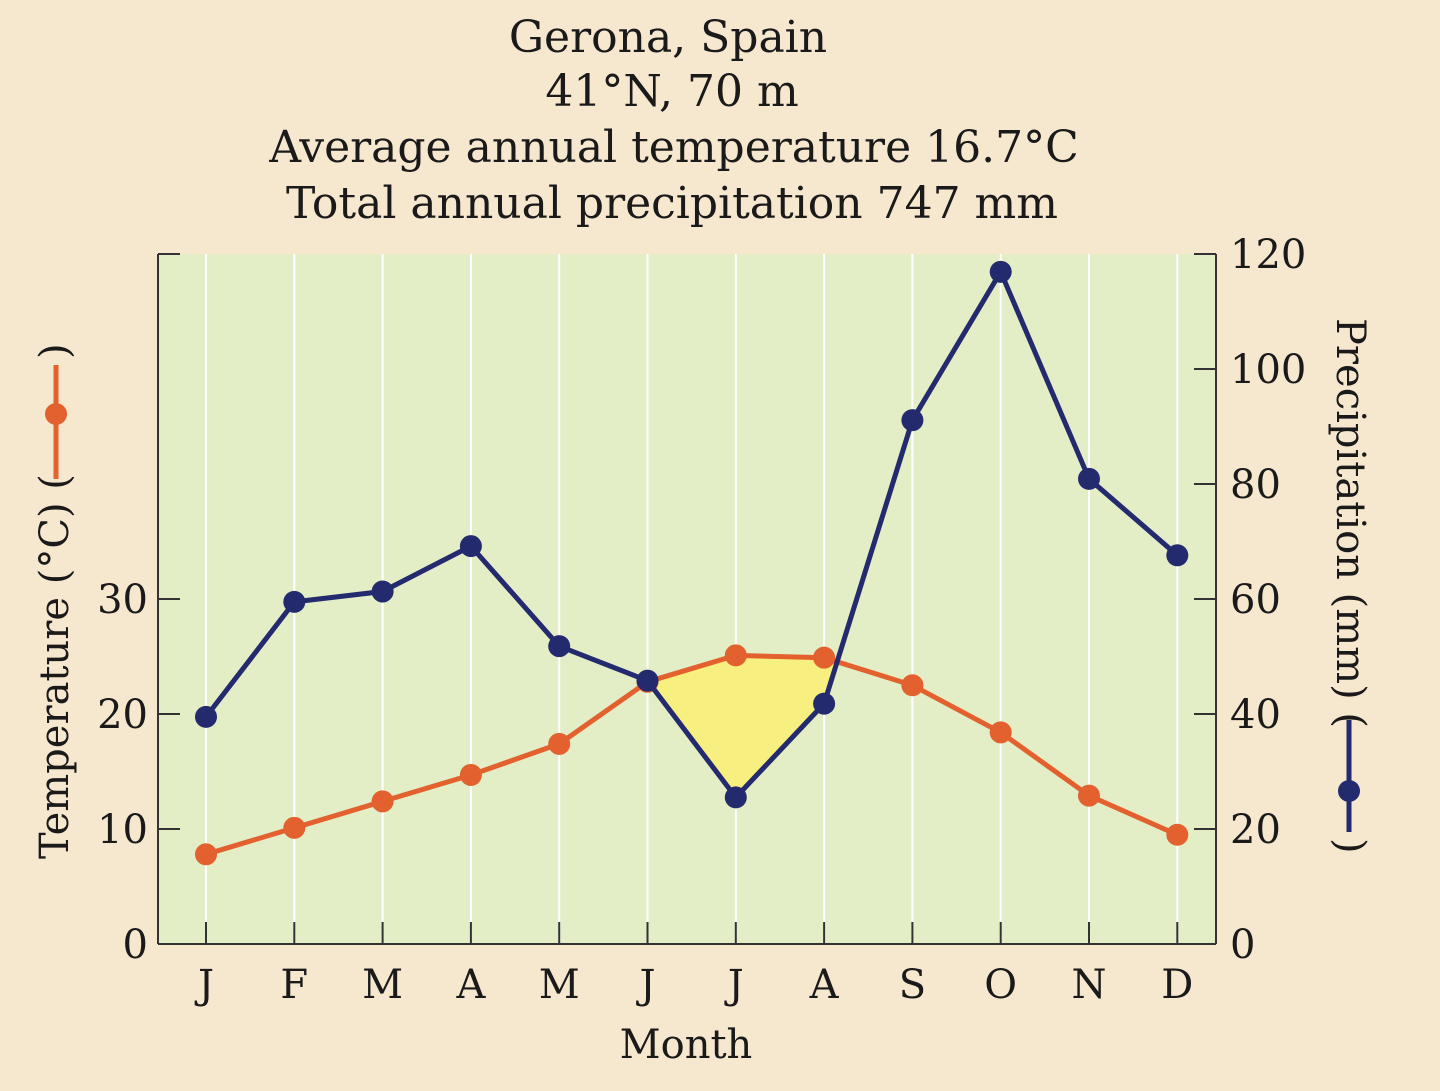  I want to click on right-axis-title-text: Precipitation (mm) (, so click(1350, 523).